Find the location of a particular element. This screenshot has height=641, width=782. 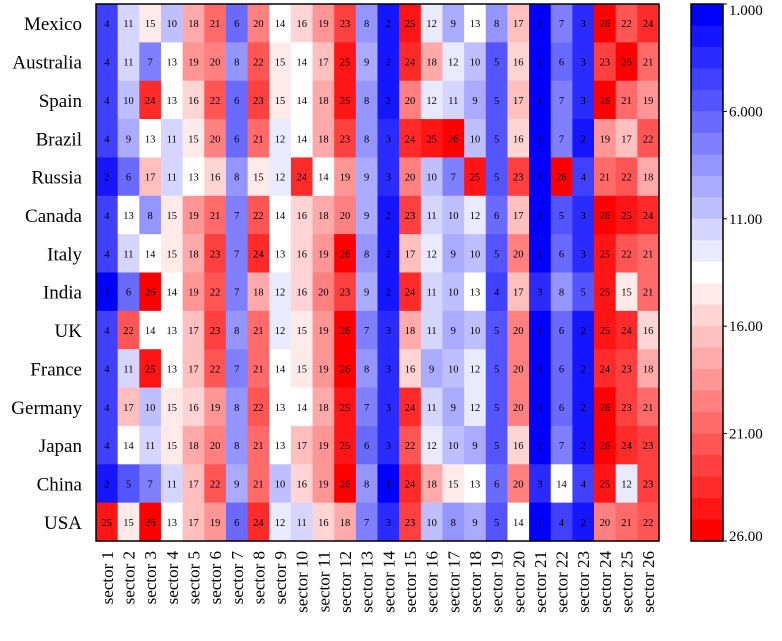

colorbar-label: 16.00 is located at coordinates (746, 327).